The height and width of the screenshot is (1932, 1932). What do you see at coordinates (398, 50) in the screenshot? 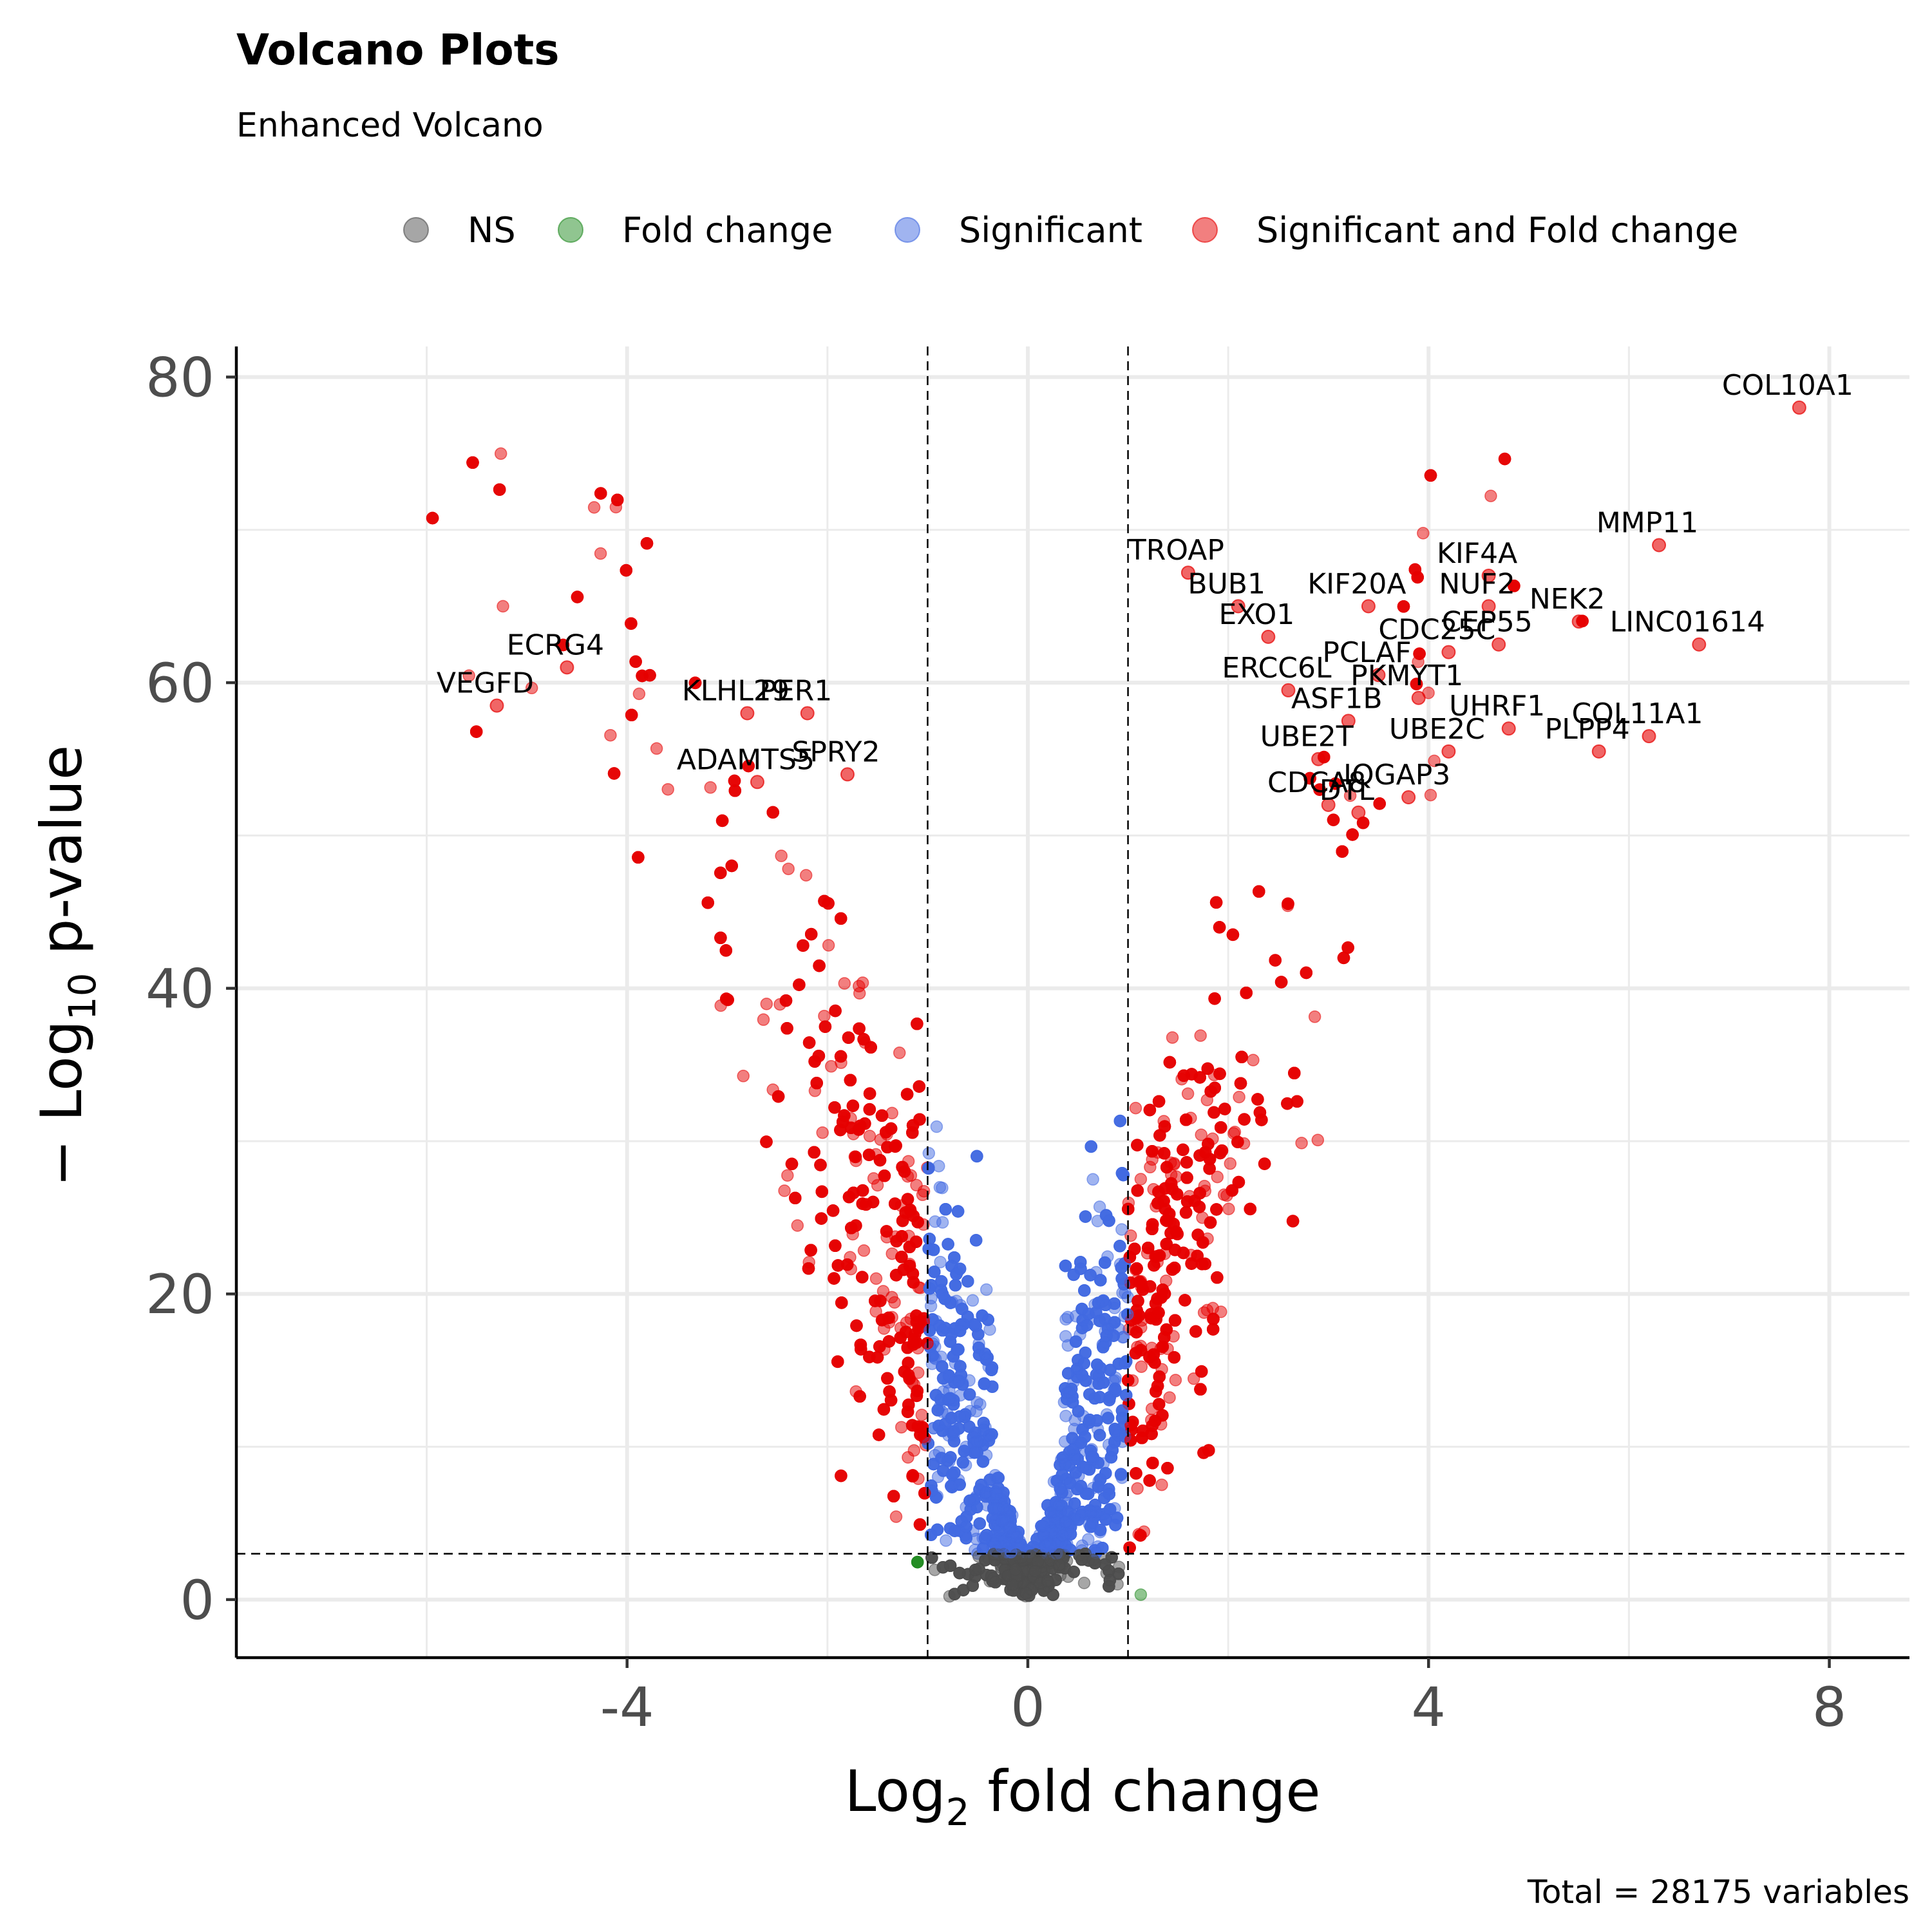
I see `chart-title: Volcano Plots` at bounding box center [398, 50].